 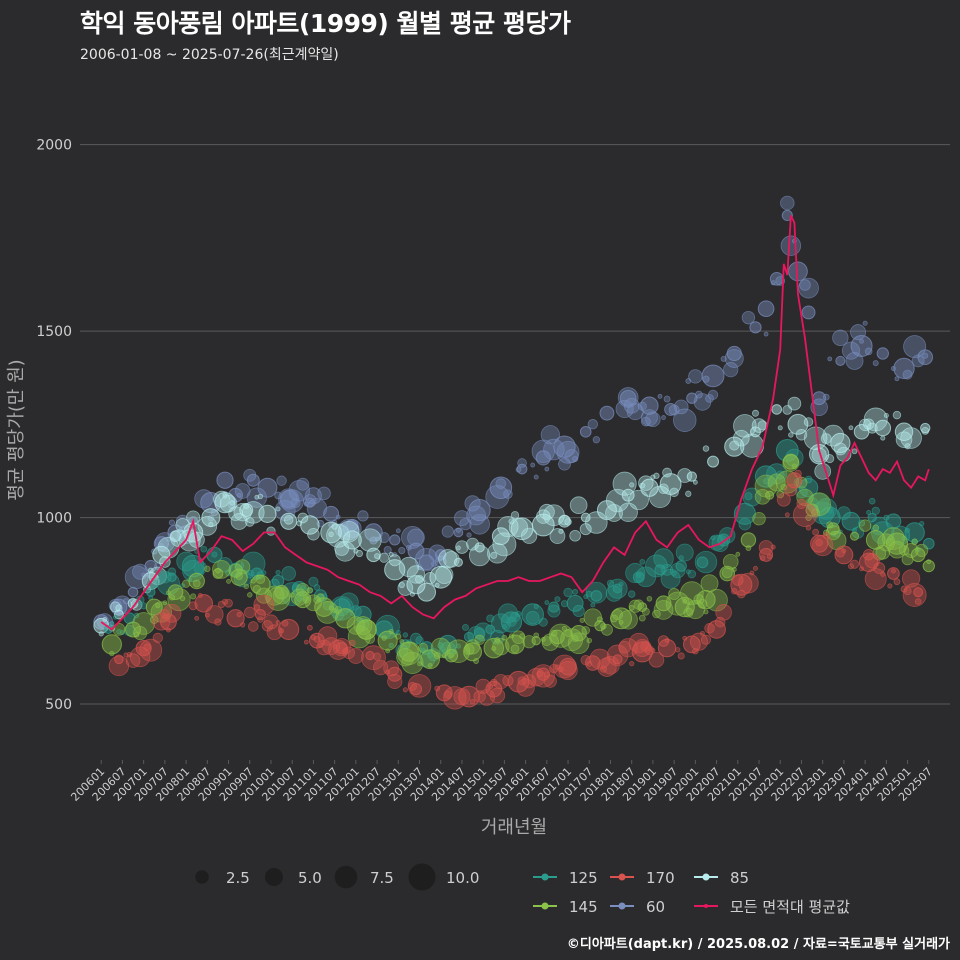 I want to click on chart-subtitle: 2006-01-08 ~ 2025-07-26(최근계약일), so click(x=209, y=55).